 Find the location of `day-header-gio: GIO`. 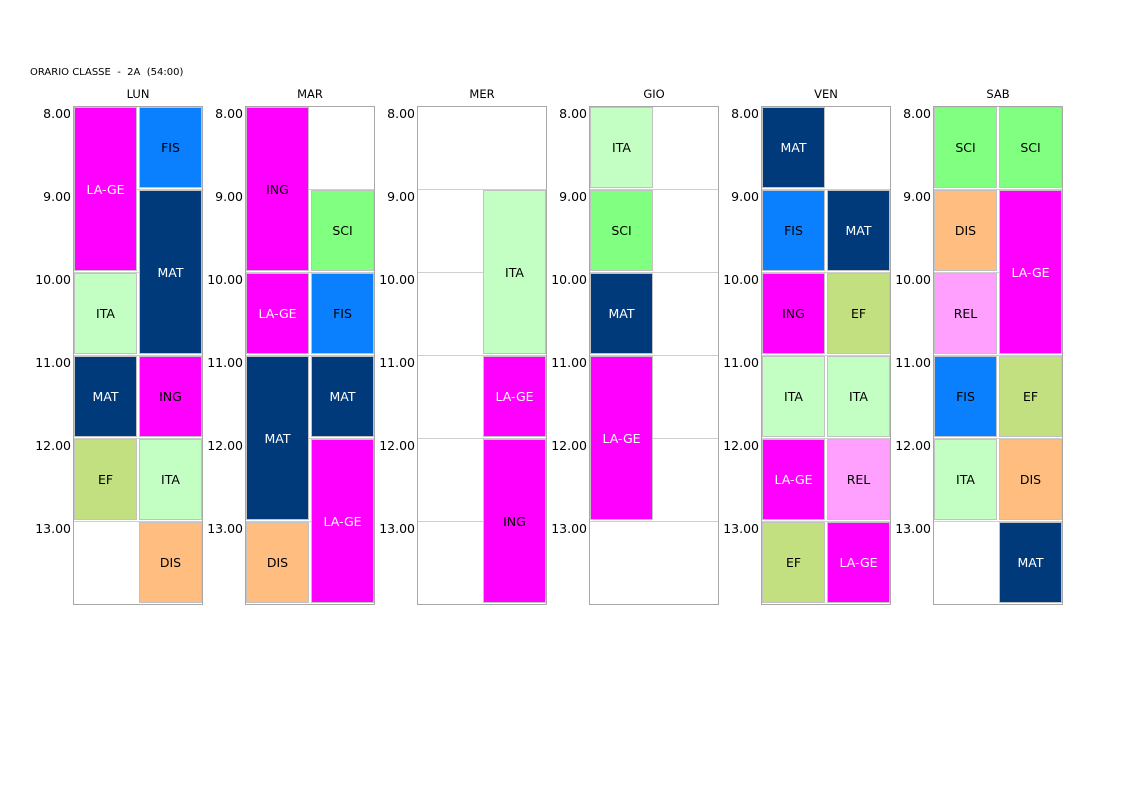

day-header-gio: GIO is located at coordinates (654, 94).